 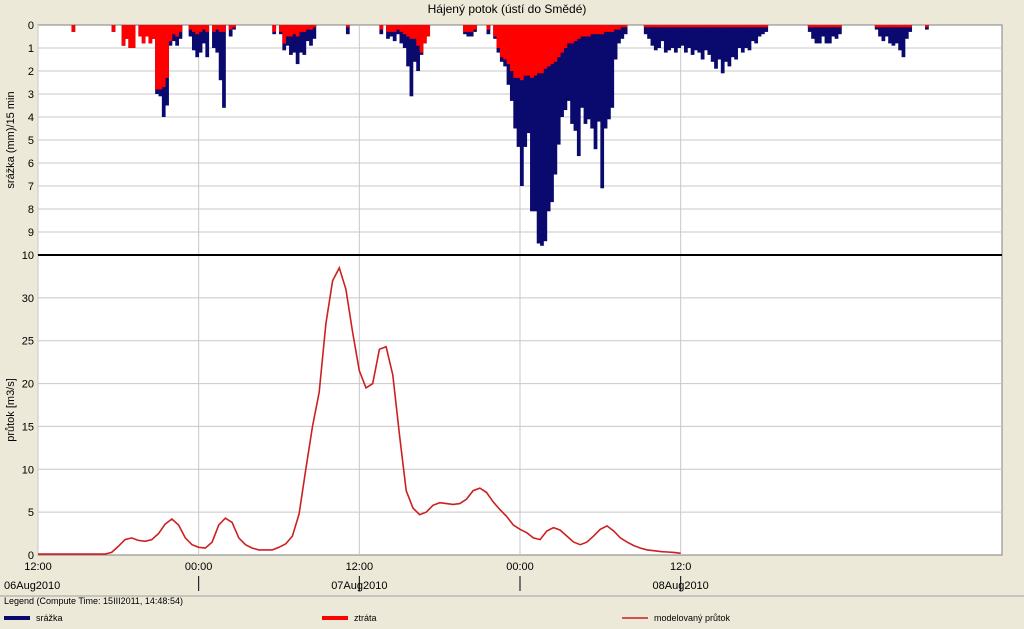 What do you see at coordinates (507, 9) in the screenshot?
I see `chart-title: Hájený potok (ústí do Smědé)` at bounding box center [507, 9].